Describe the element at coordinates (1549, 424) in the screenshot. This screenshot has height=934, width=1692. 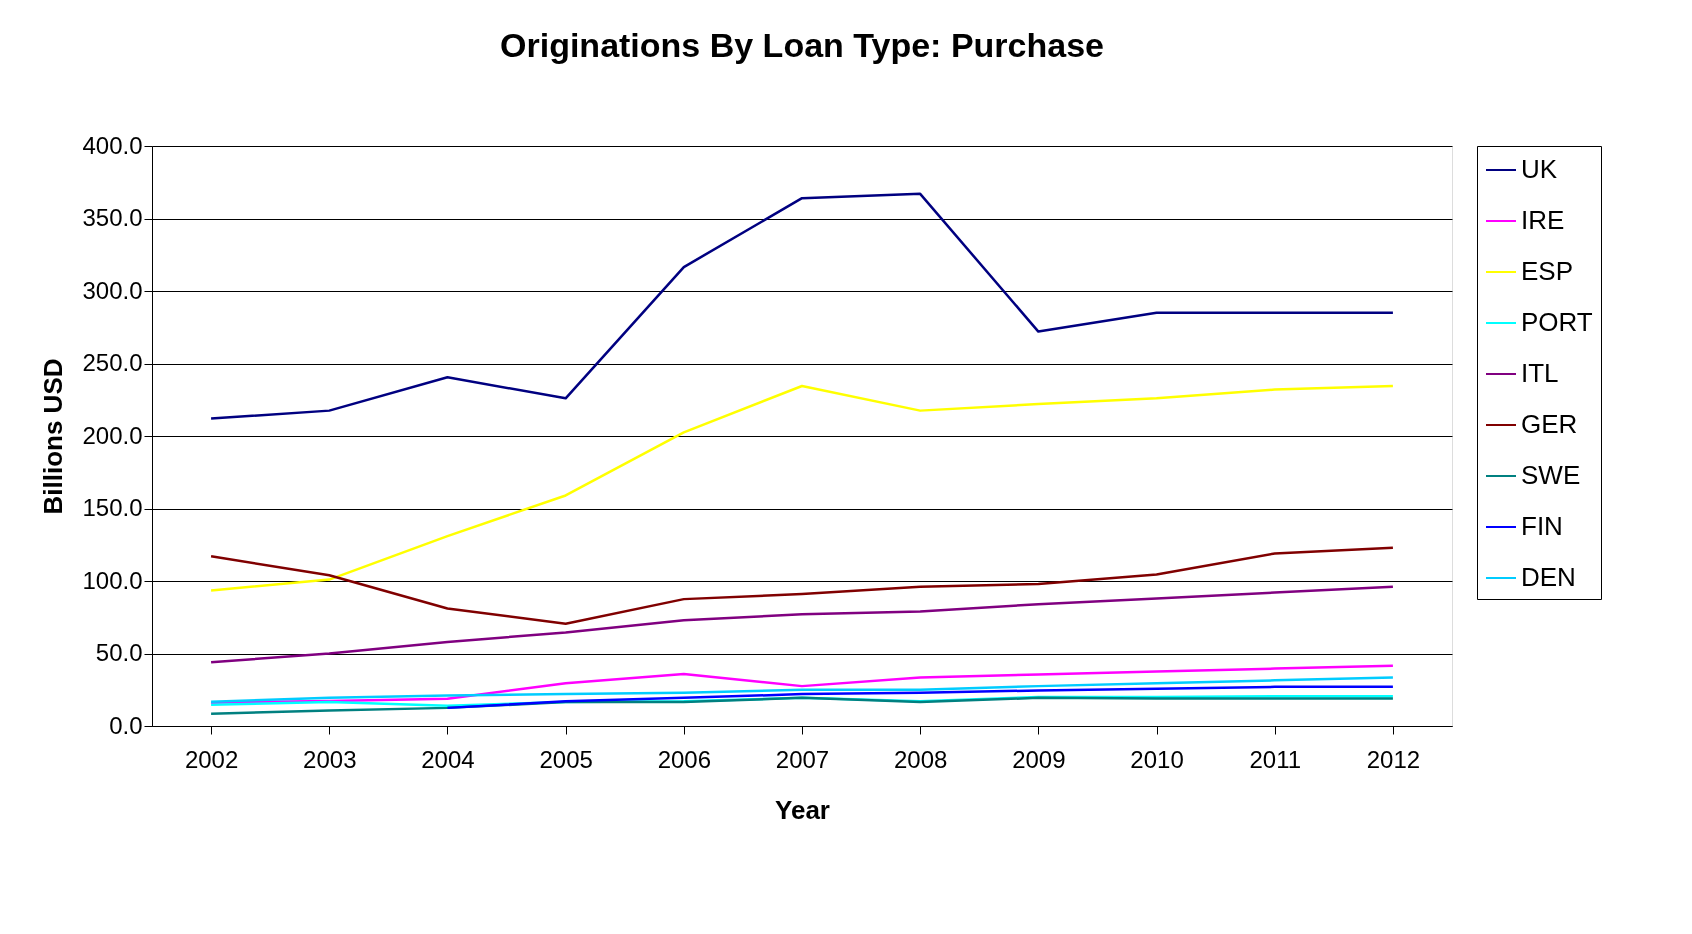
I see `legend-label: GER` at that location.